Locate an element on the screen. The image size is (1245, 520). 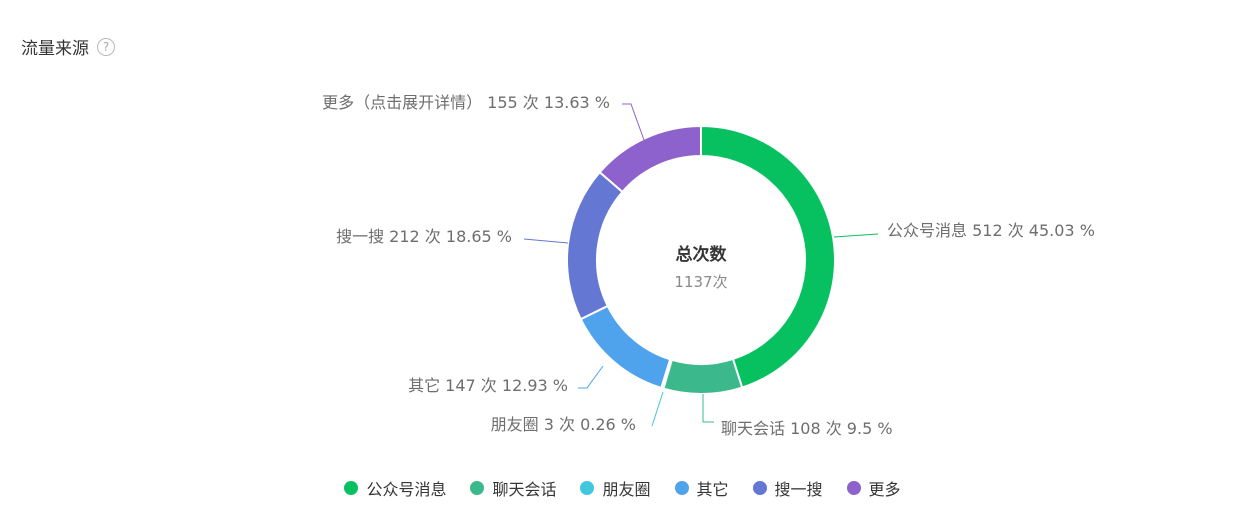
slice-label-4: 搜一搜 212 次 18.65 % is located at coordinates (424, 236).